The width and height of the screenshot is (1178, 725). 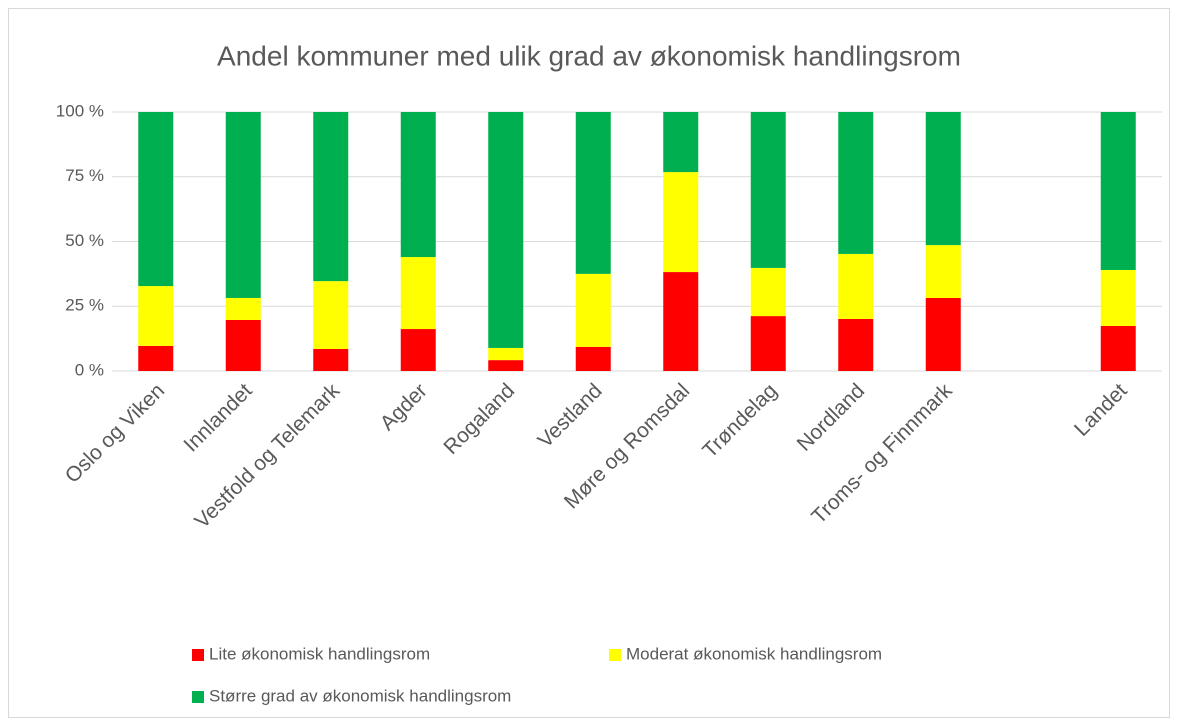 I want to click on legend-label: Moderat økonomisk handlingsrom, so click(x=754, y=653).